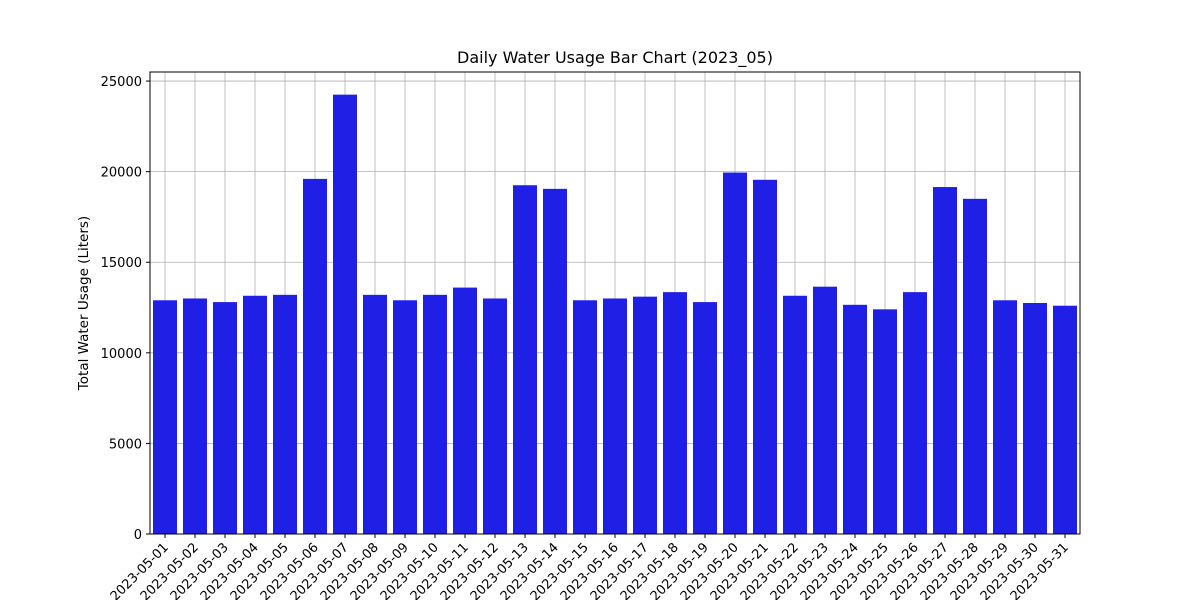 This screenshot has height=604, width=1200. I want to click on y-tick-label: 10000, so click(121, 354).